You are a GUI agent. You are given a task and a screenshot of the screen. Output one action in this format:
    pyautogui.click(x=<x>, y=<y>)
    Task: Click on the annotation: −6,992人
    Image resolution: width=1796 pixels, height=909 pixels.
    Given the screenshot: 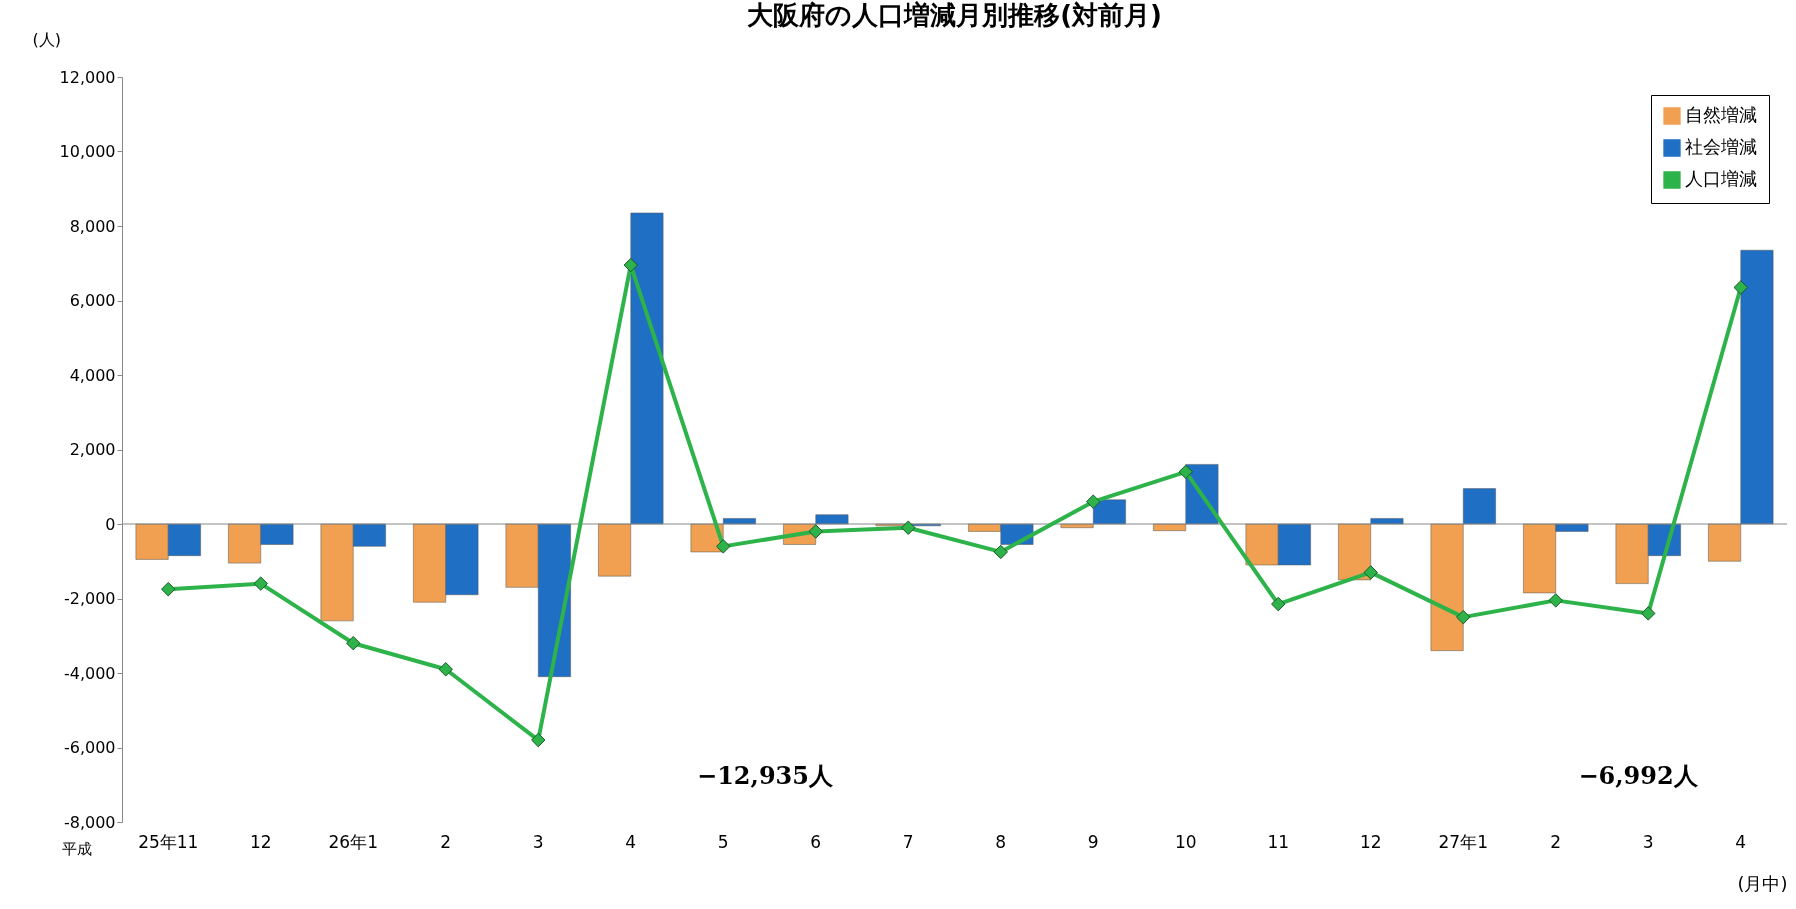 What is the action you would take?
    pyautogui.click(x=1638, y=775)
    